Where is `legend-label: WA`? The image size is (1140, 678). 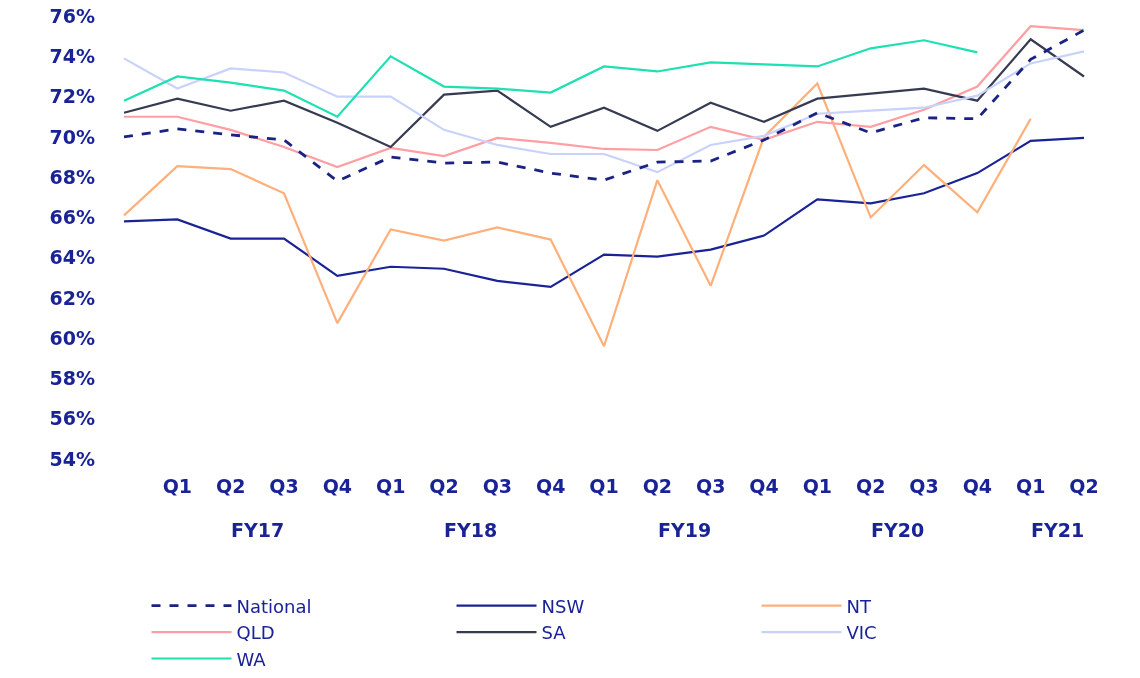 legend-label: WA is located at coordinates (251, 659).